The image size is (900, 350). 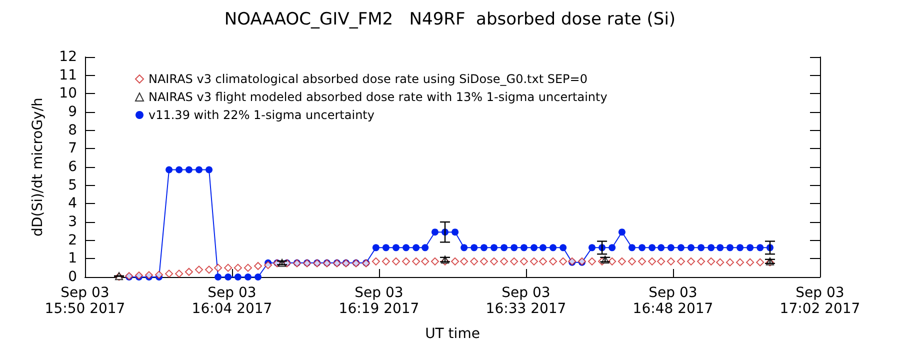 What do you see at coordinates (452, 334) in the screenshot?
I see `x-axis-title: UT time` at bounding box center [452, 334].